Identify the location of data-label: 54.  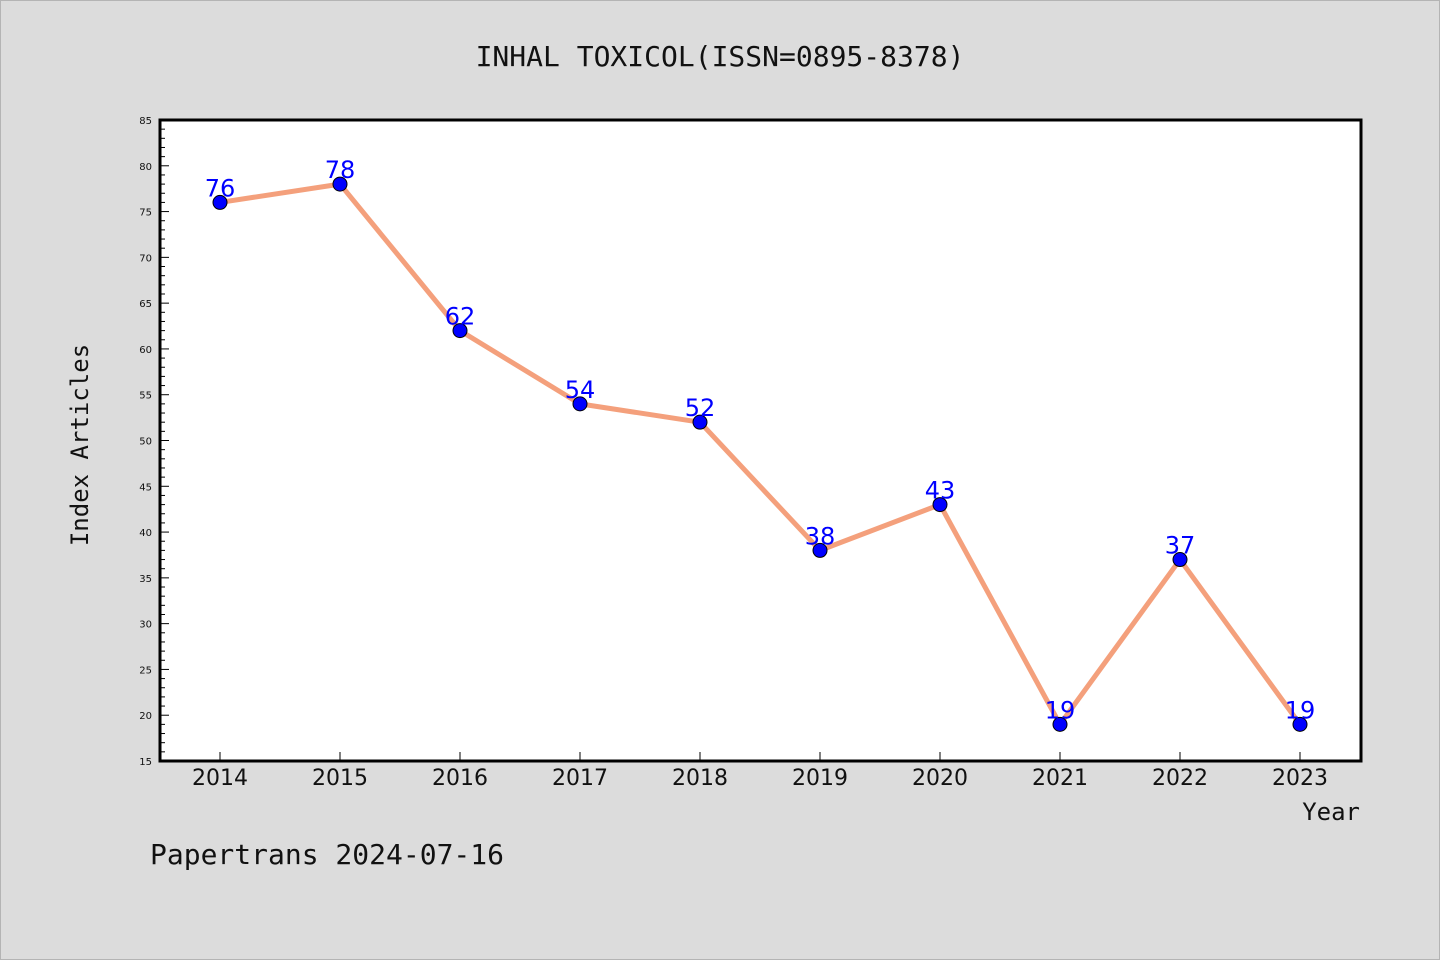
(580, 390).